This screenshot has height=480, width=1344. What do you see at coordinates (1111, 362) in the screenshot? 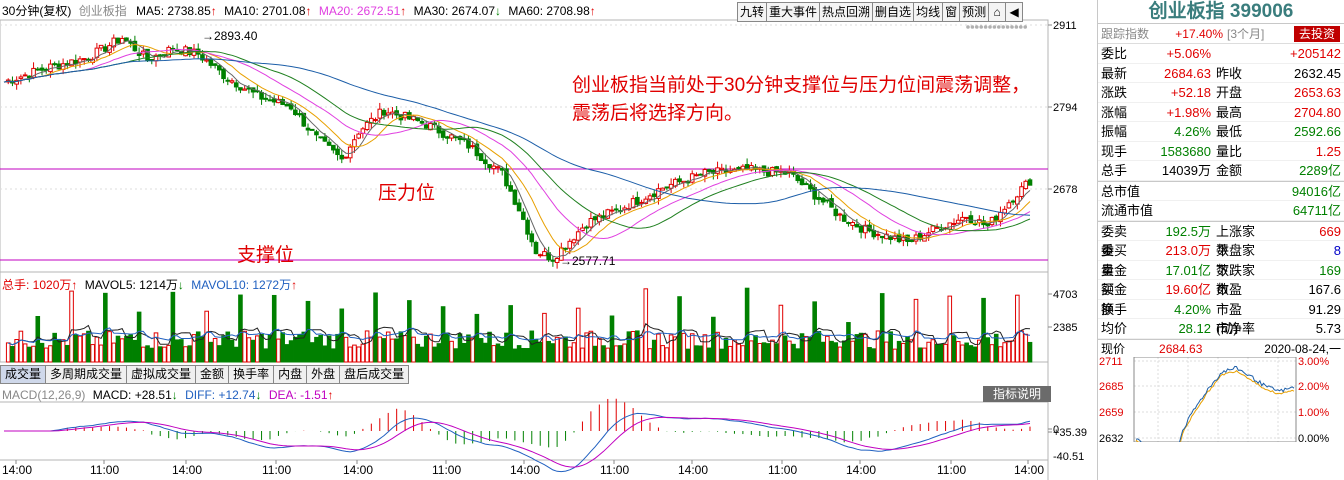
I see `mini-price-tick: 2711` at bounding box center [1111, 362].